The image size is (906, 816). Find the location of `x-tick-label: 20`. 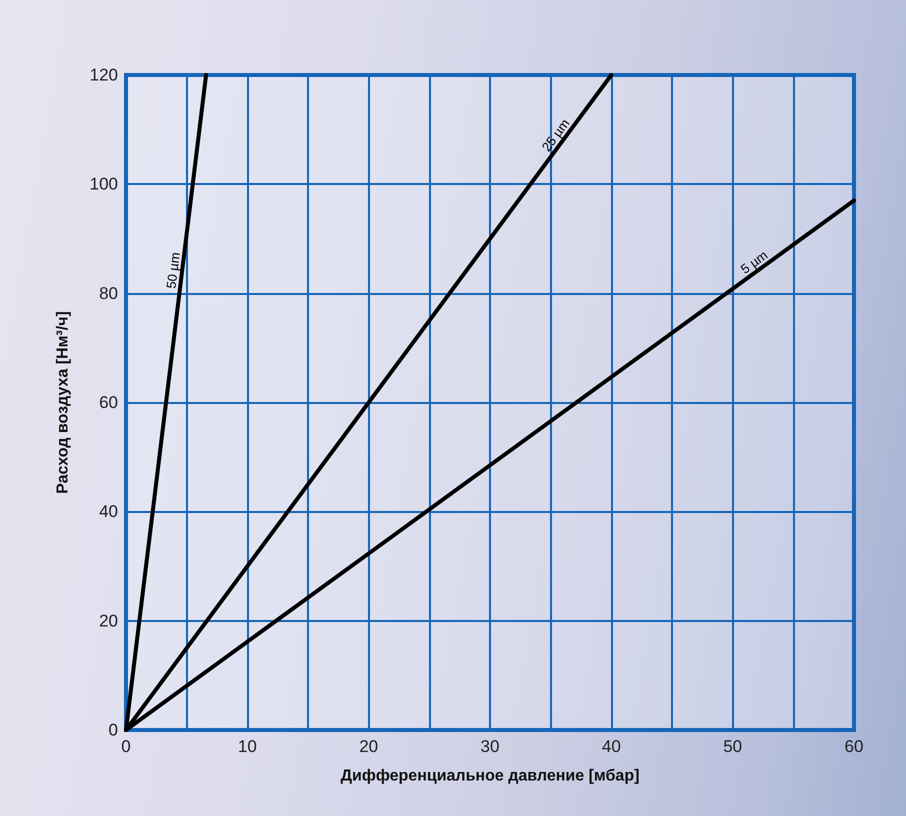

x-tick-label: 20 is located at coordinates (368, 746).